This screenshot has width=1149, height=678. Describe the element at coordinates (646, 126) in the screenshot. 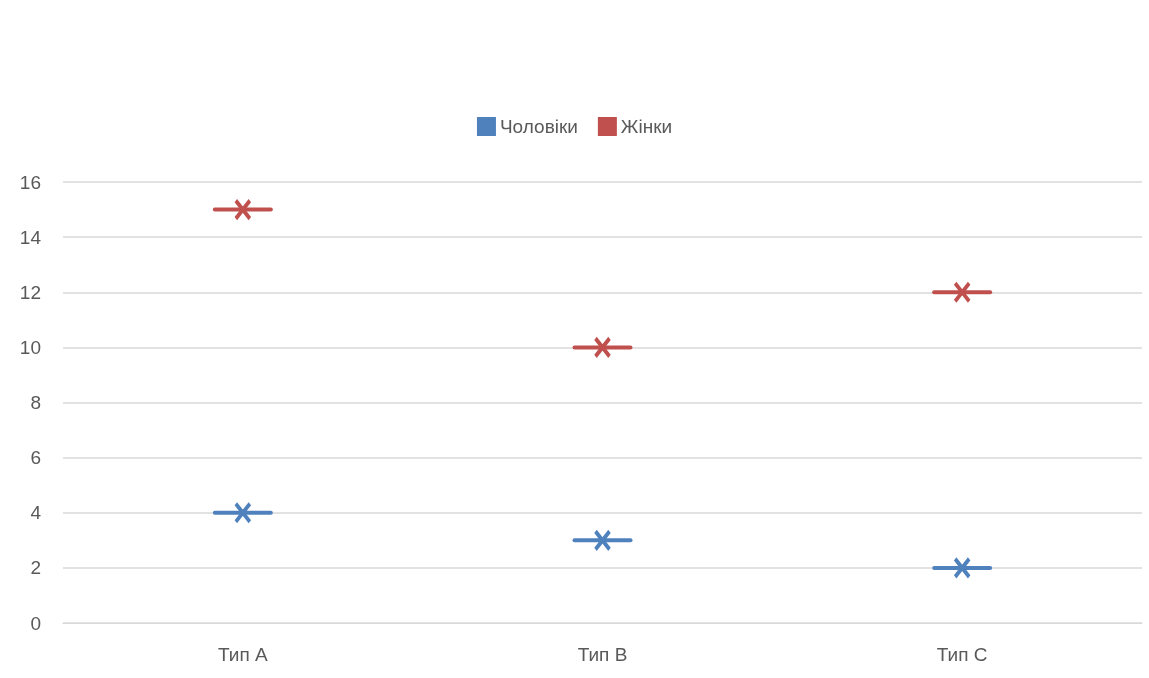

I see `legend-label: Жінки` at that location.